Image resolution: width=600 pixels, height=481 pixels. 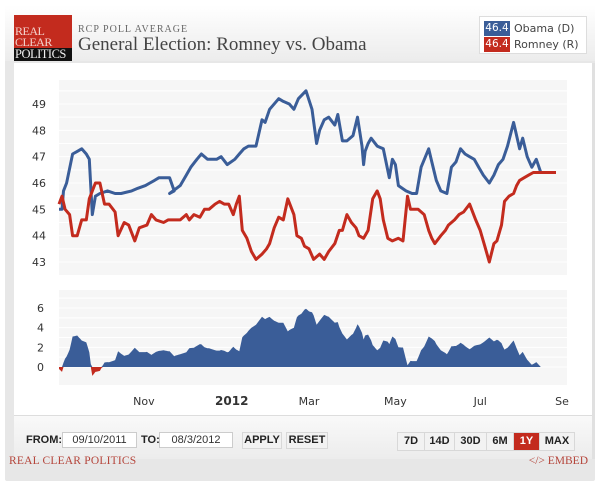 What do you see at coordinates (558, 461) in the screenshot?
I see `embed-link: </> EMBED` at bounding box center [558, 461].